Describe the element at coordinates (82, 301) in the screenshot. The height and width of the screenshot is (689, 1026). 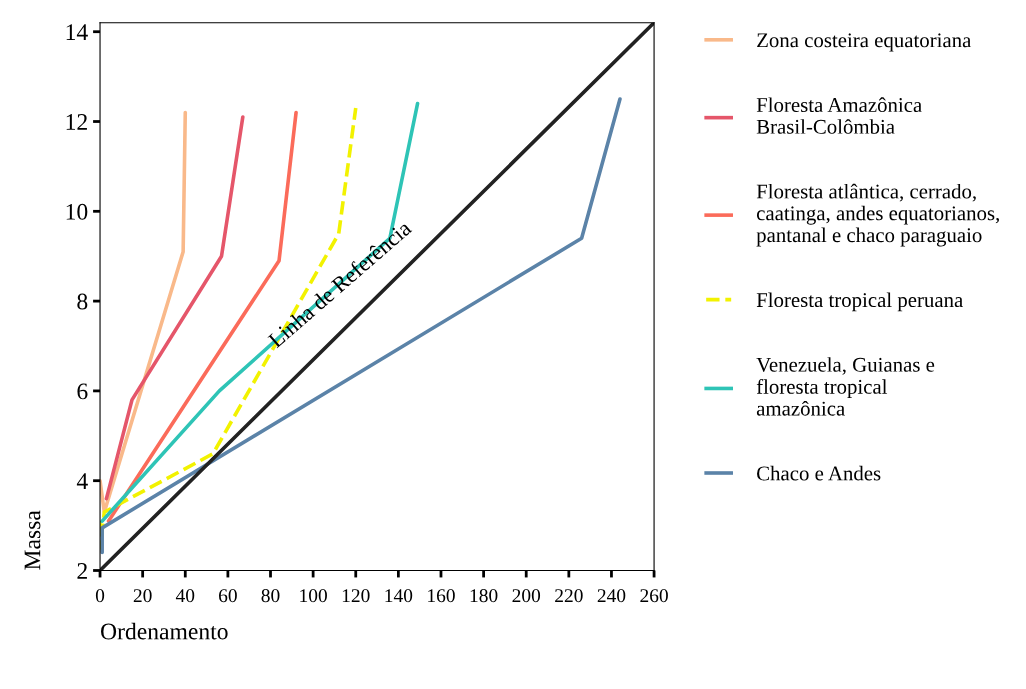
I see `y-tick-label: 8` at that location.